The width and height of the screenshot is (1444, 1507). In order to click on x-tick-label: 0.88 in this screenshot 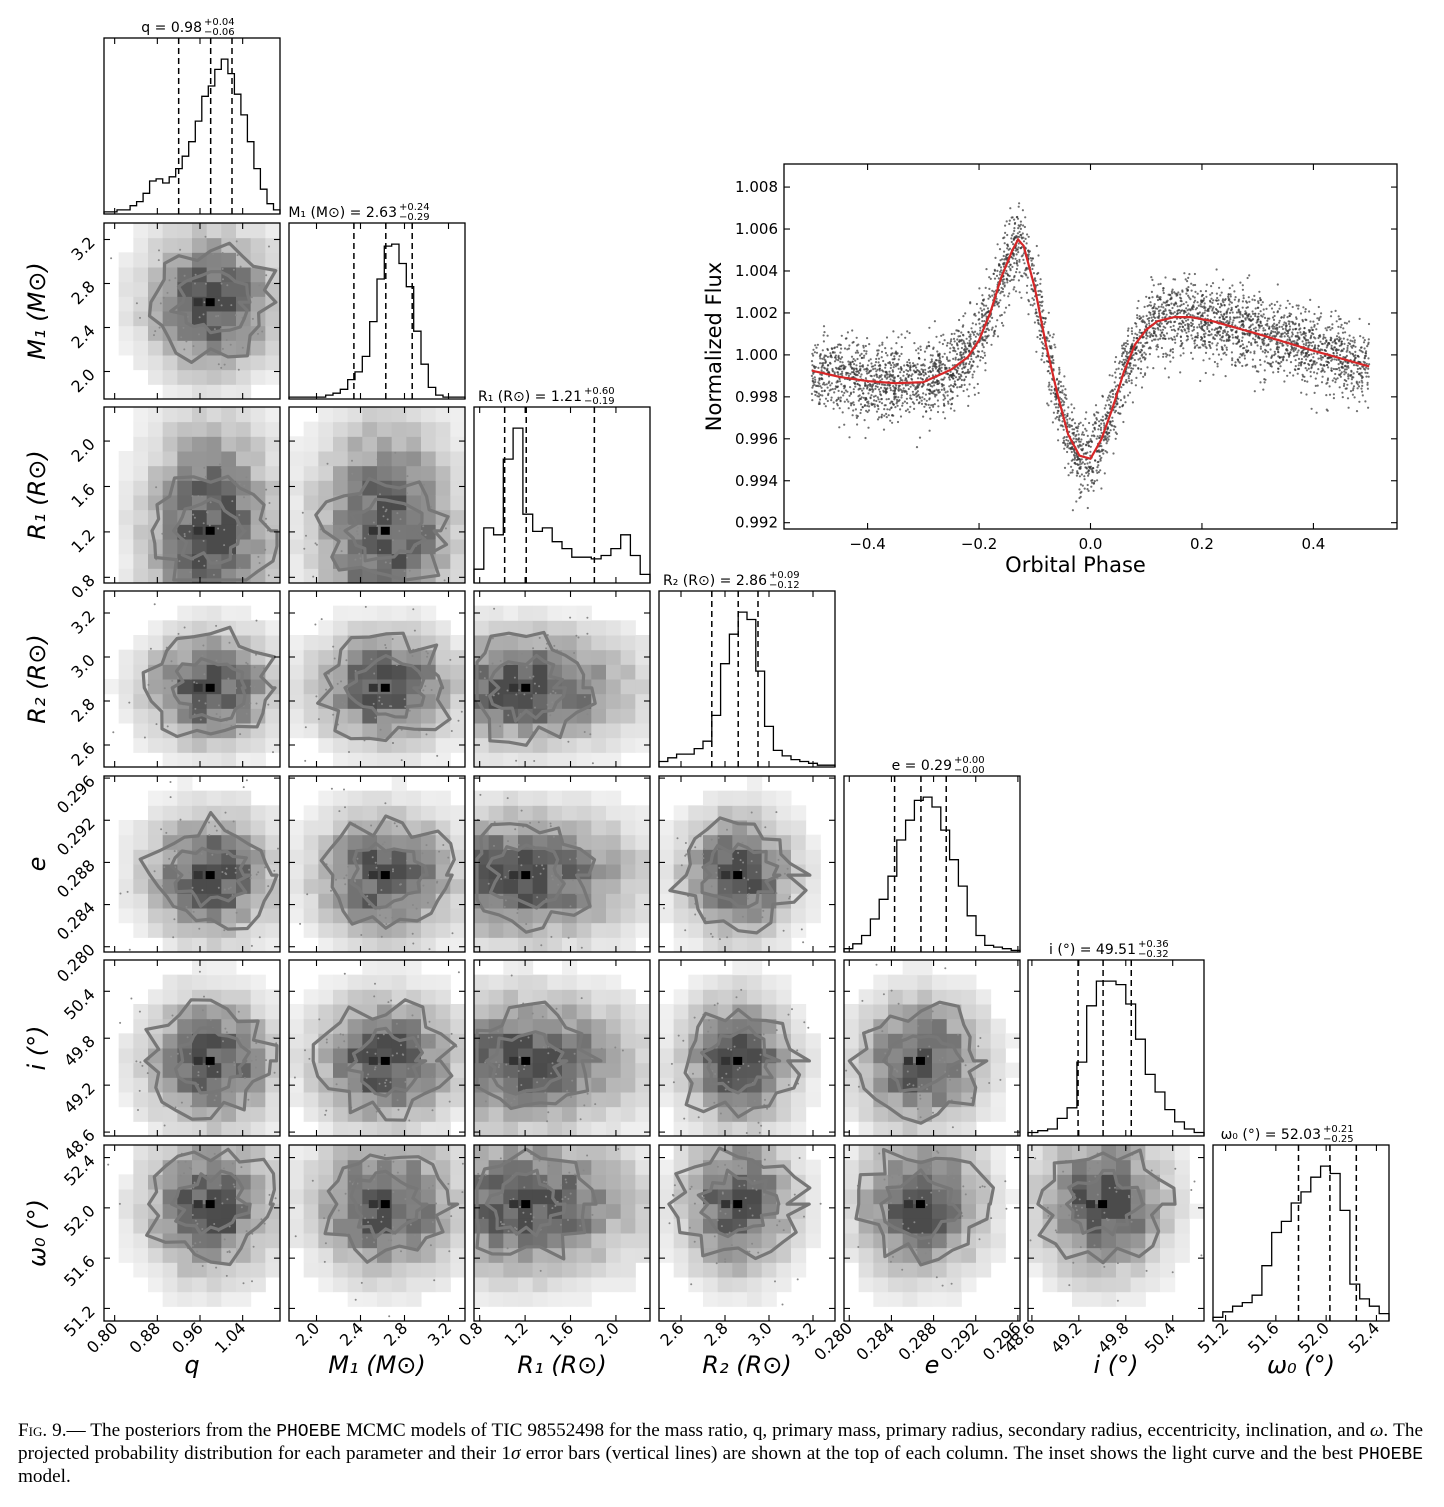, I will do `click(145, 1337)`.